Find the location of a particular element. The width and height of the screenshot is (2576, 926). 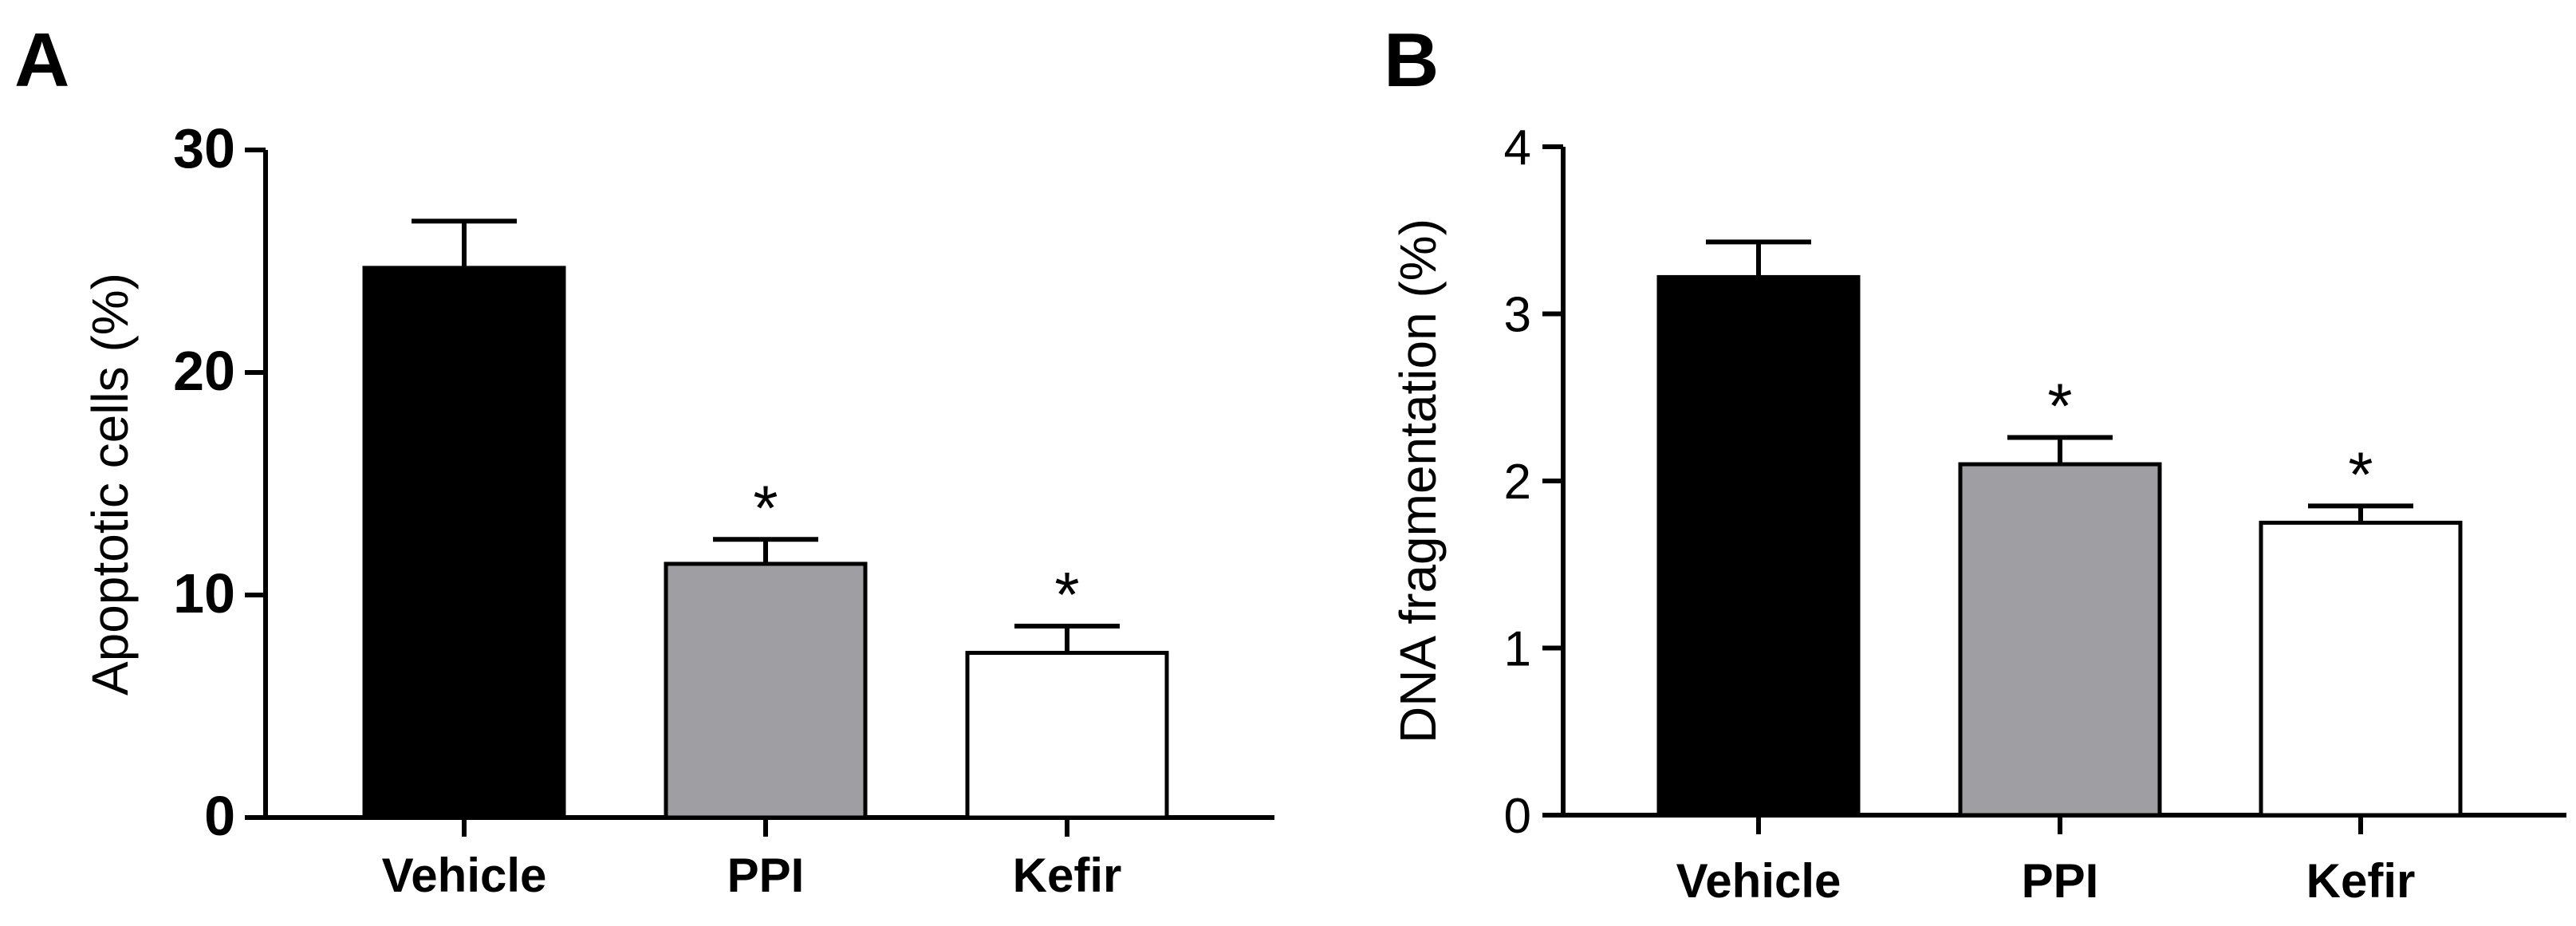

y-tick-label: 10 is located at coordinates (204, 594).